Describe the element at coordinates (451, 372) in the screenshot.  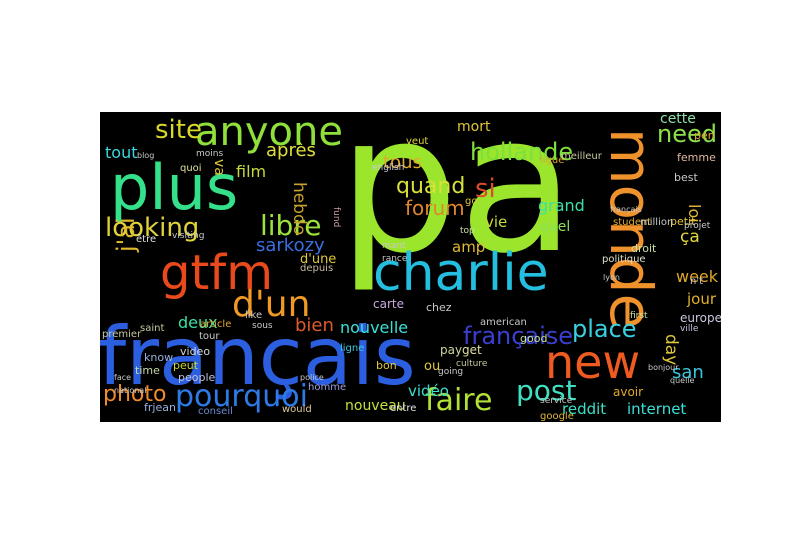
I see `cloud-word: going` at that location.